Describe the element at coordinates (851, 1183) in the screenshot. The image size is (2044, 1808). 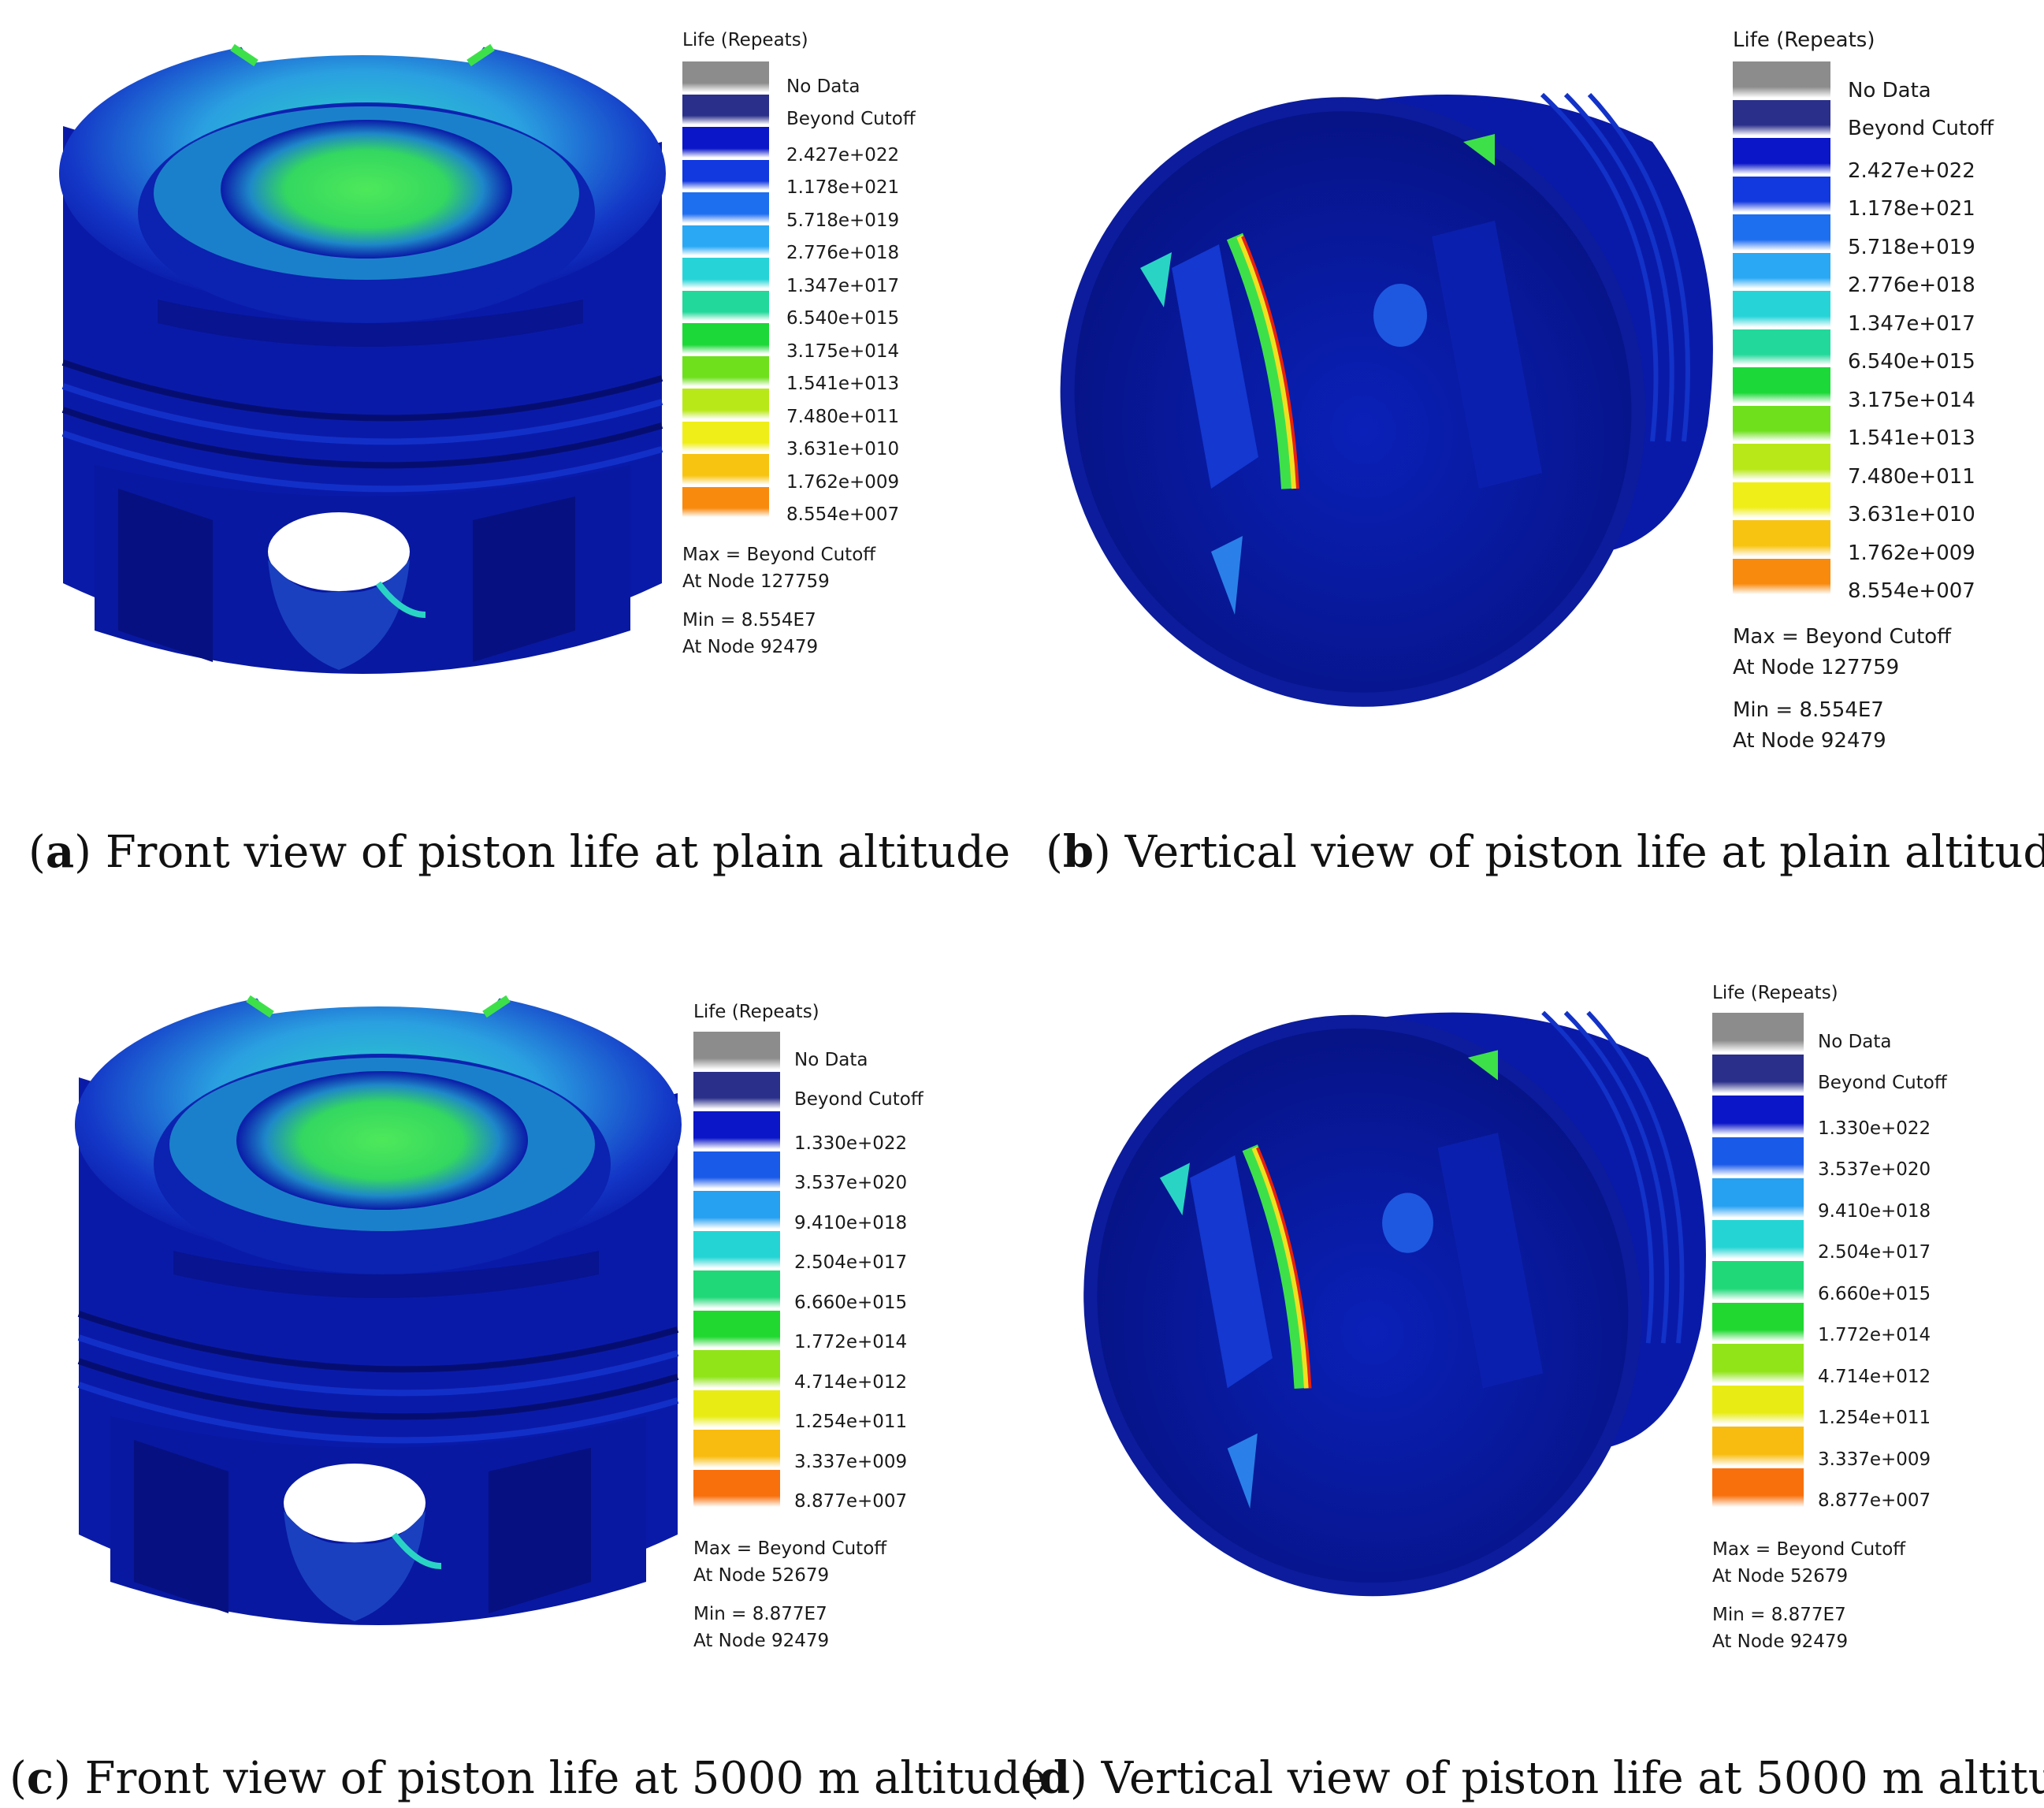
I see `legend-label: 3.537e+020` at that location.